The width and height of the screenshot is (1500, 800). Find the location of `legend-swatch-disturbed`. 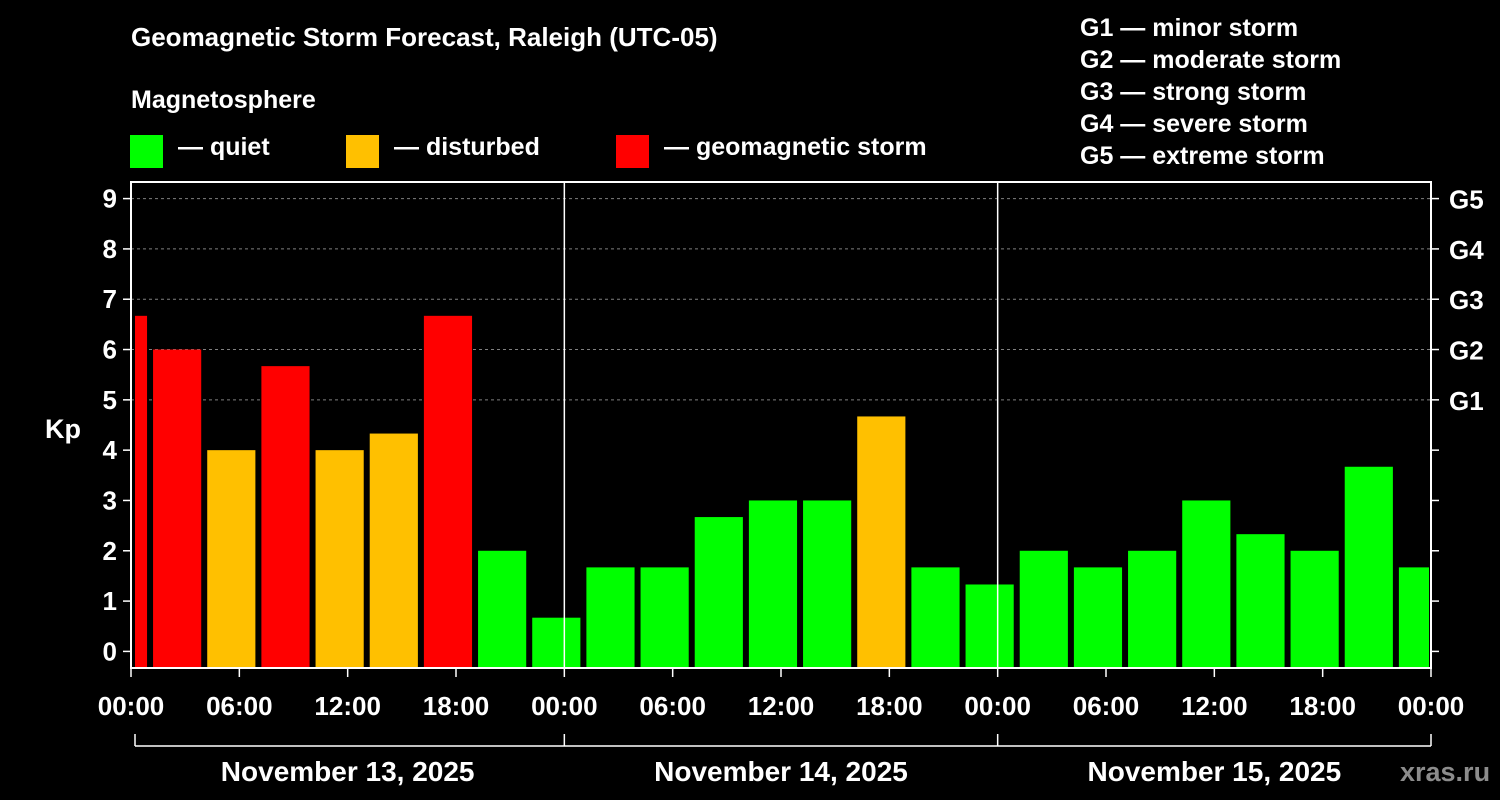

legend-swatch-disturbed is located at coordinates (362, 151).